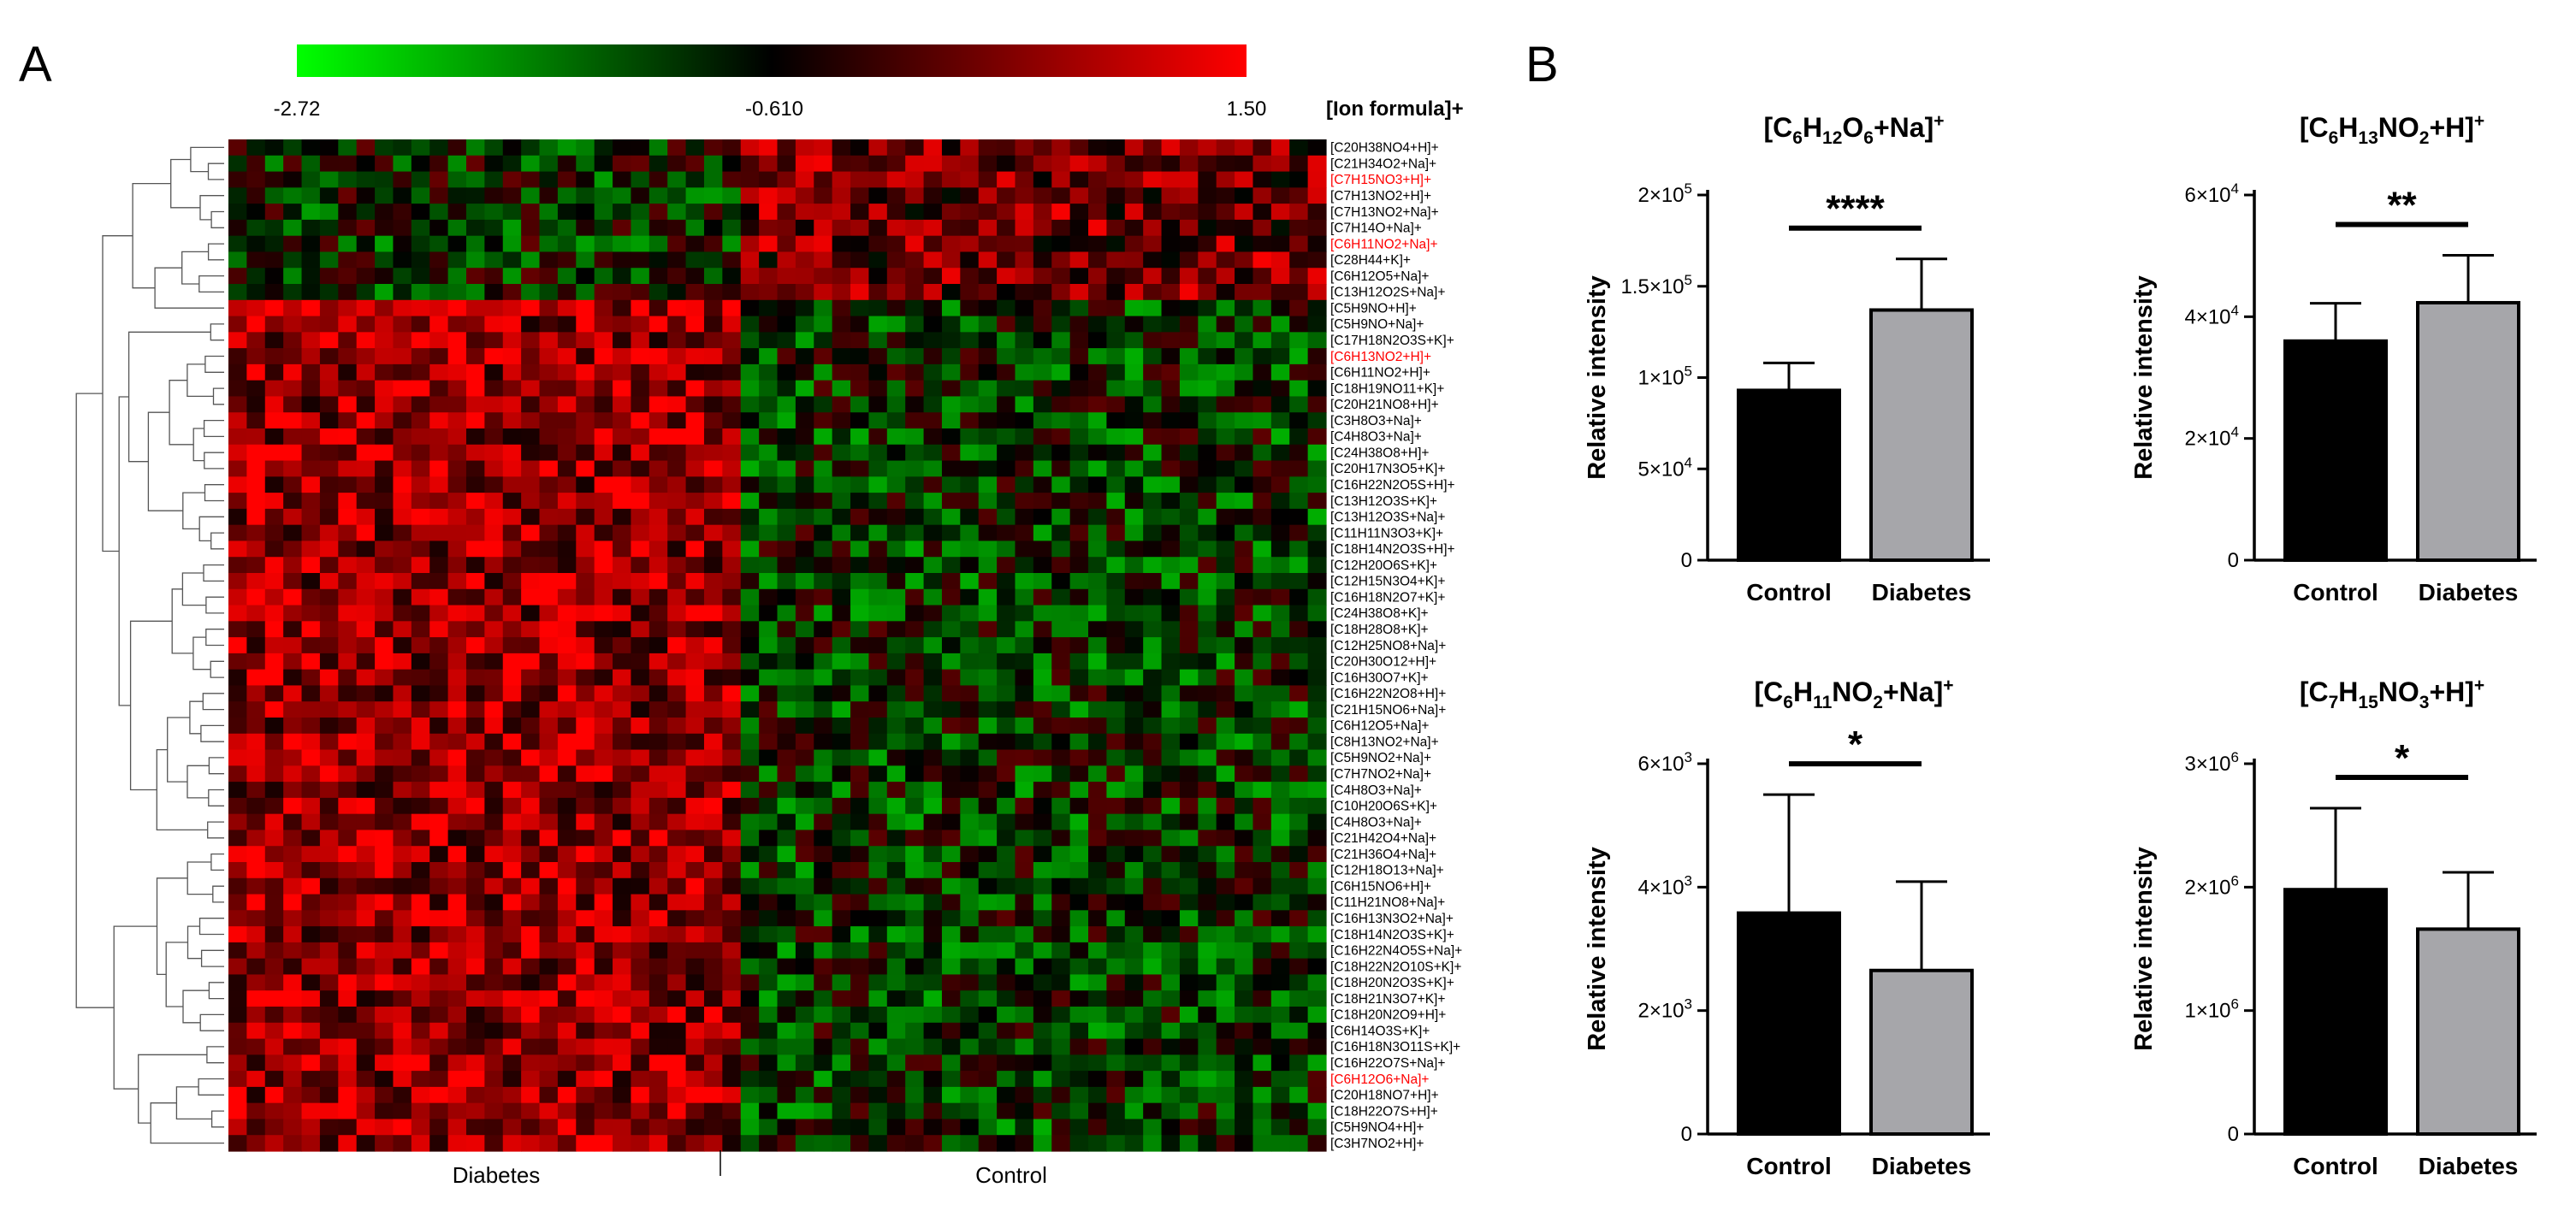 The image size is (2576, 1205). Describe the element at coordinates (1380, 887) in the screenshot. I see `heatmap-row-label: [C6H15NO6+H]+` at that location.